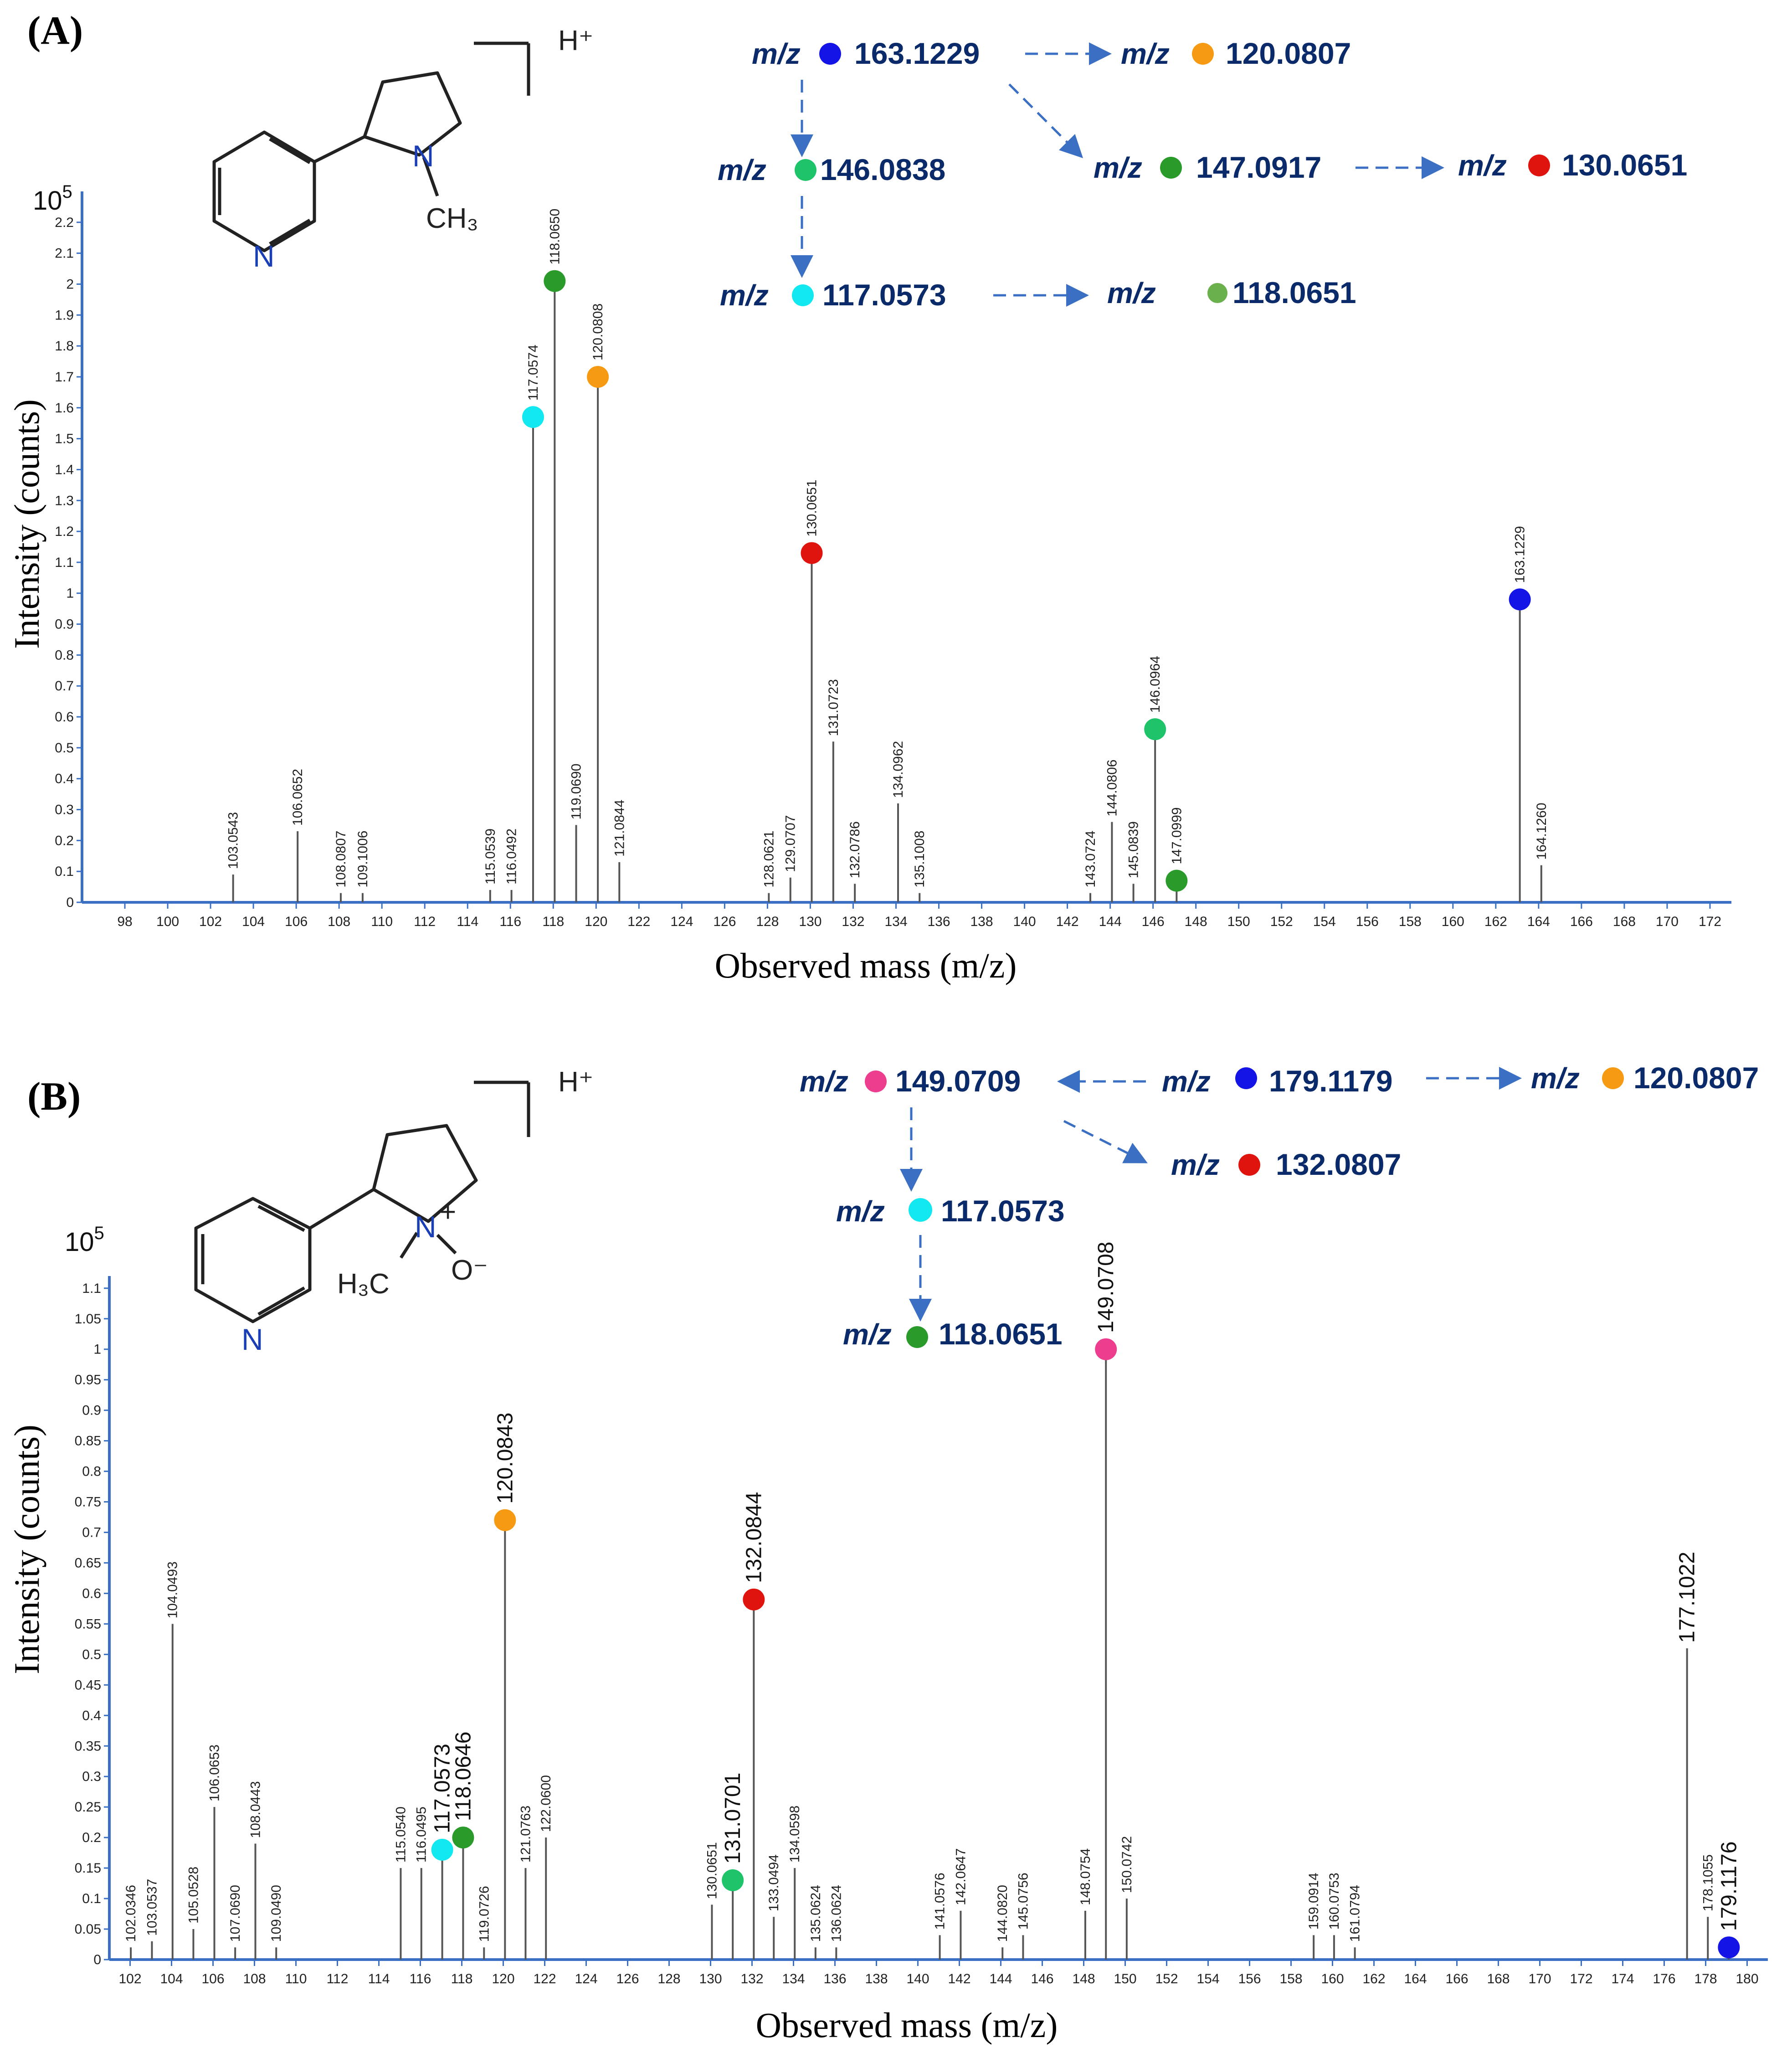  Describe the element at coordinates (362, 866) in the screenshot. I see `peak: 109.1006` at that location.